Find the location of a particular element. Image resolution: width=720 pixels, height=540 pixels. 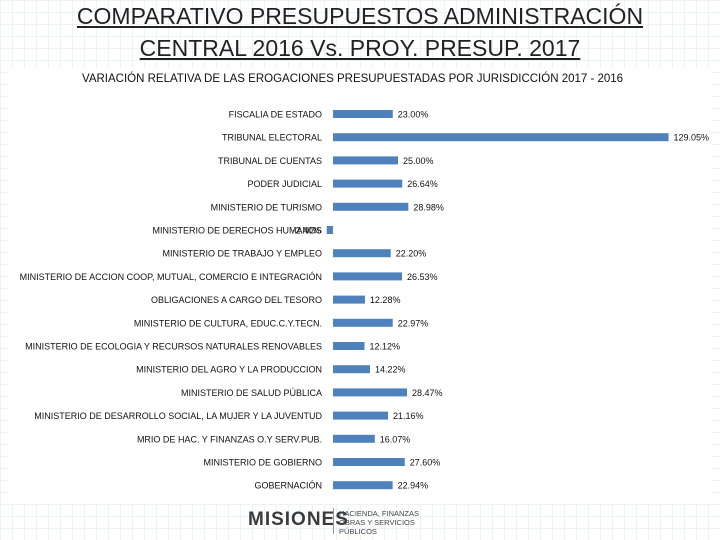

slide-title-line-2: CENTRAL 2016 Vs. PROY. PRESUP. 2017 is located at coordinates (360, 48).